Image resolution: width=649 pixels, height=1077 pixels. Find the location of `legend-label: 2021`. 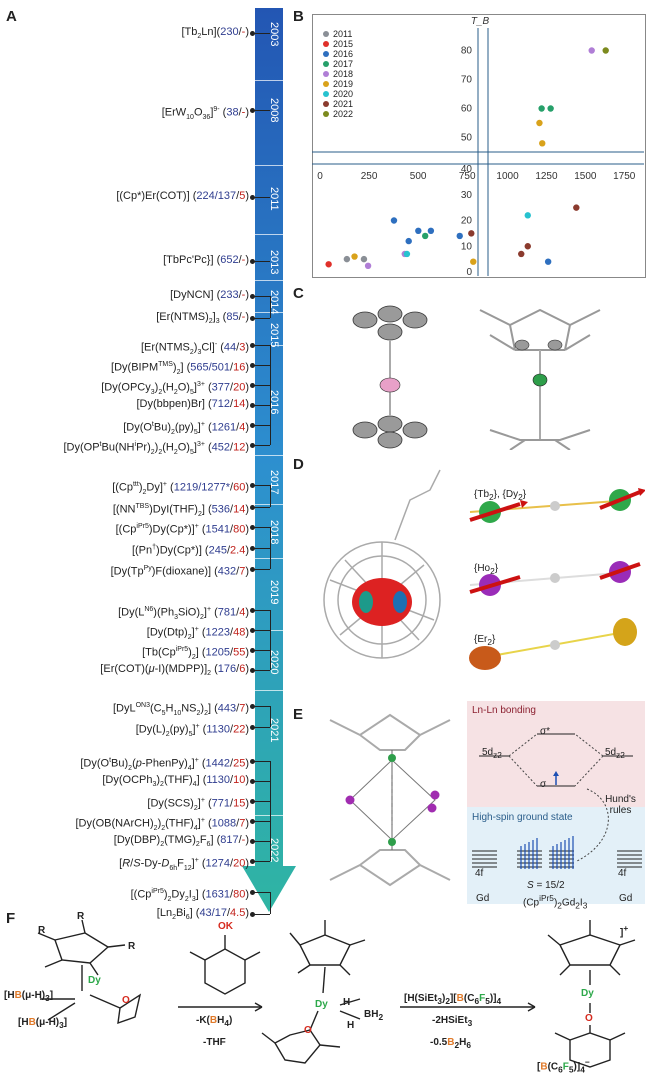

legend-label: 2021 is located at coordinates (343, 104).